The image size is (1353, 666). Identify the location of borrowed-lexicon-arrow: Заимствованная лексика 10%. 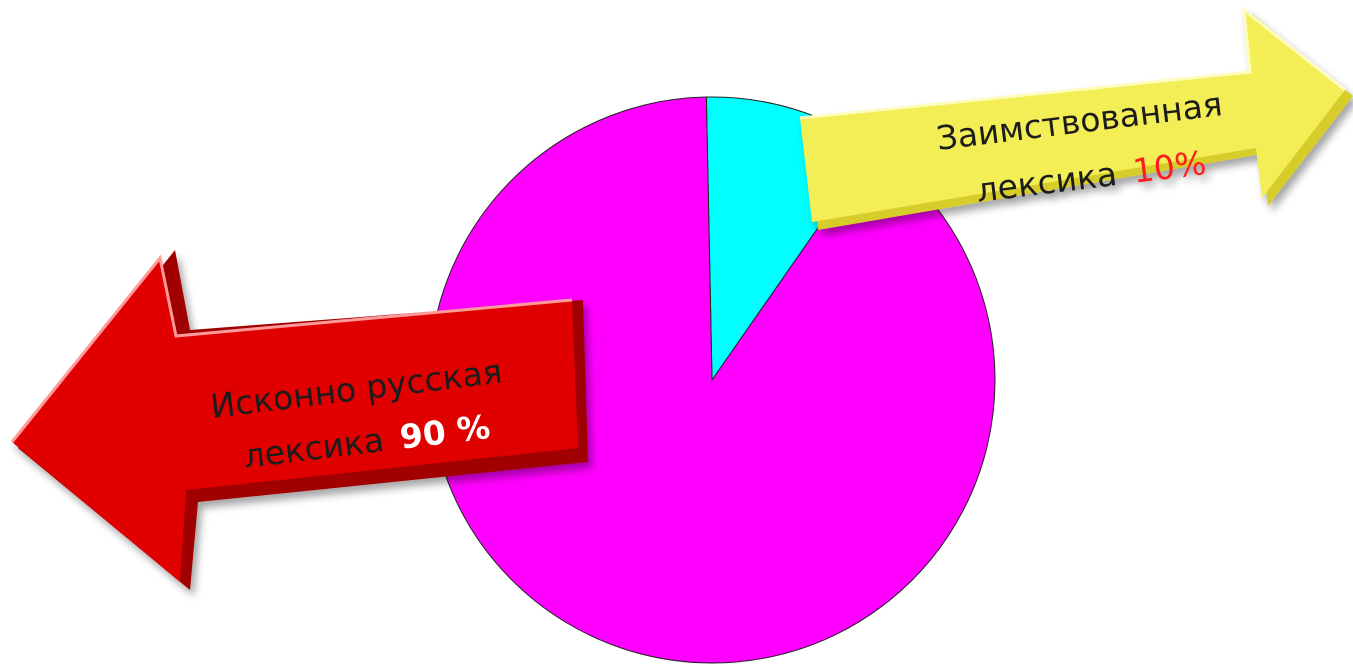
(1076, 118).